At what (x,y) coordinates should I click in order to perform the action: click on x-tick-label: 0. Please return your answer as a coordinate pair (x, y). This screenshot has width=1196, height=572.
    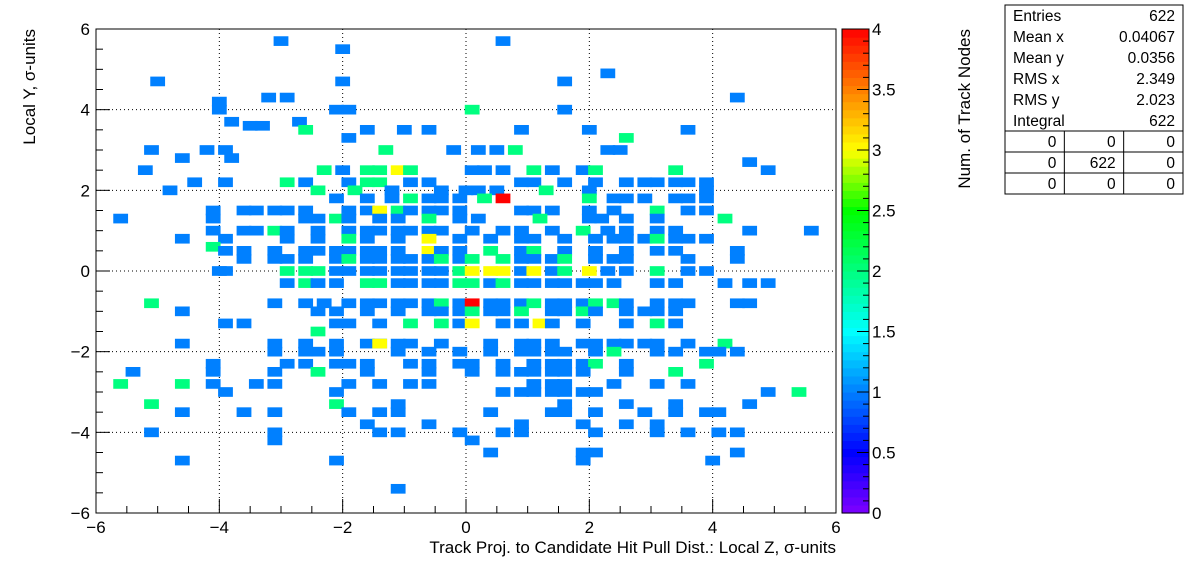
    Looking at the image, I should click on (465, 527).